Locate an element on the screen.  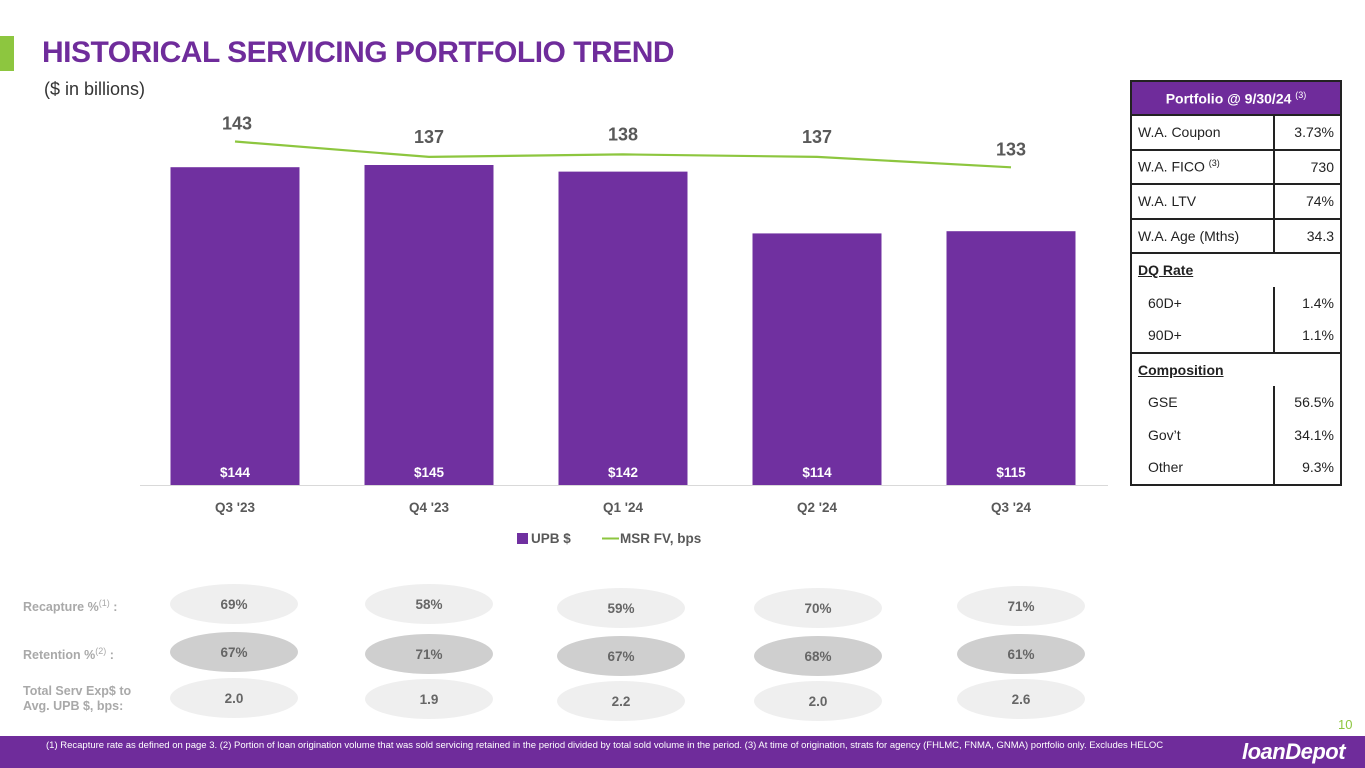
serv-exp-row-label: Total Serv Exp$ to Avg. UPB $, bps: is located at coordinates (77, 698).